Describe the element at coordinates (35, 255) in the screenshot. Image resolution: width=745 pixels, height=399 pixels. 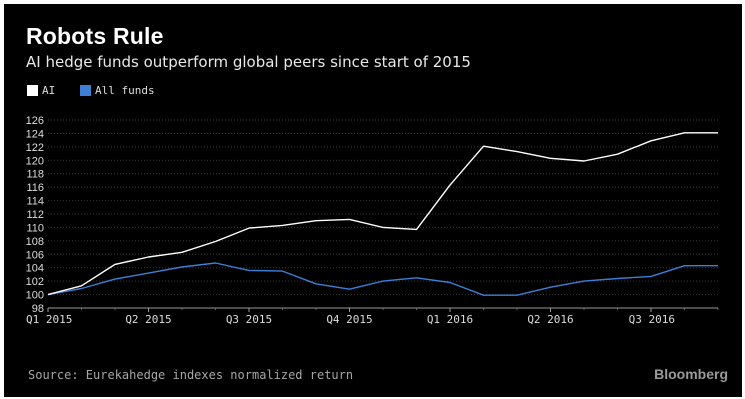
I see `y-tick-label: 106` at that location.